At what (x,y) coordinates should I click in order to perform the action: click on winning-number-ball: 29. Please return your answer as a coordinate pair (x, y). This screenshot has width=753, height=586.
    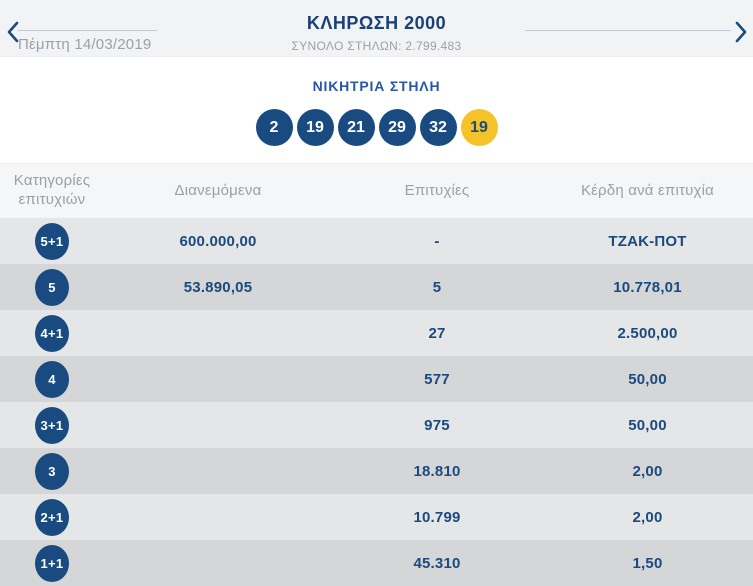
    Looking at the image, I should click on (397, 127).